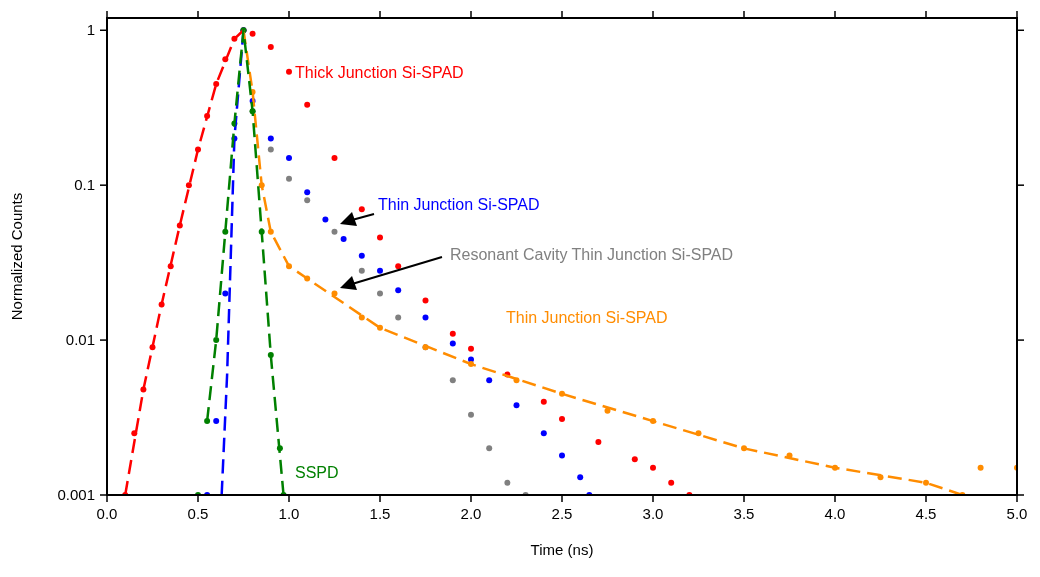  Describe the element at coordinates (198, 513) in the screenshot. I see `x-tick-label: 0.5` at that location.